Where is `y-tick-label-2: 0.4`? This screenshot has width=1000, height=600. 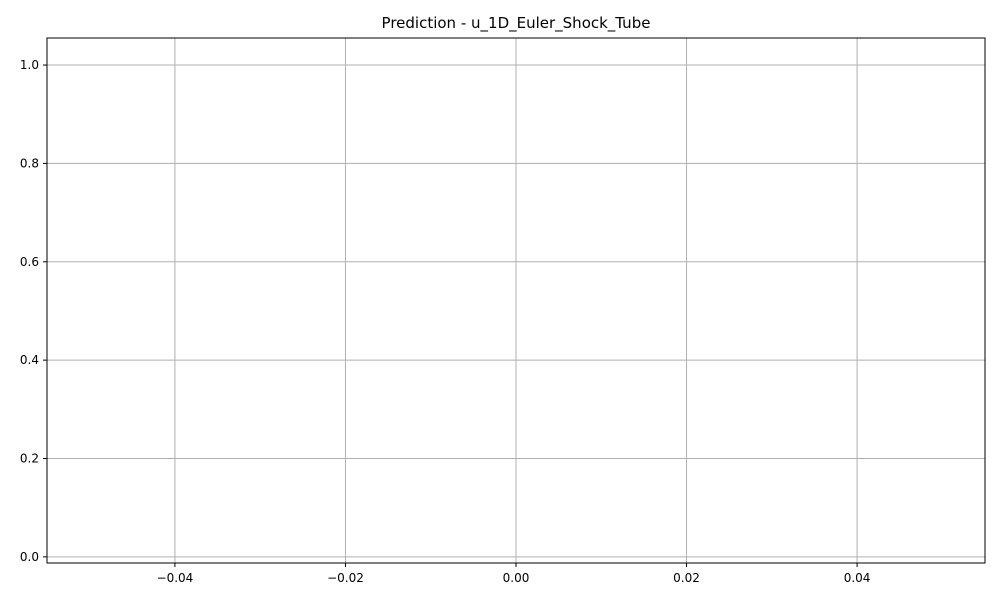
y-tick-label-2: 0.4 is located at coordinates (29, 360).